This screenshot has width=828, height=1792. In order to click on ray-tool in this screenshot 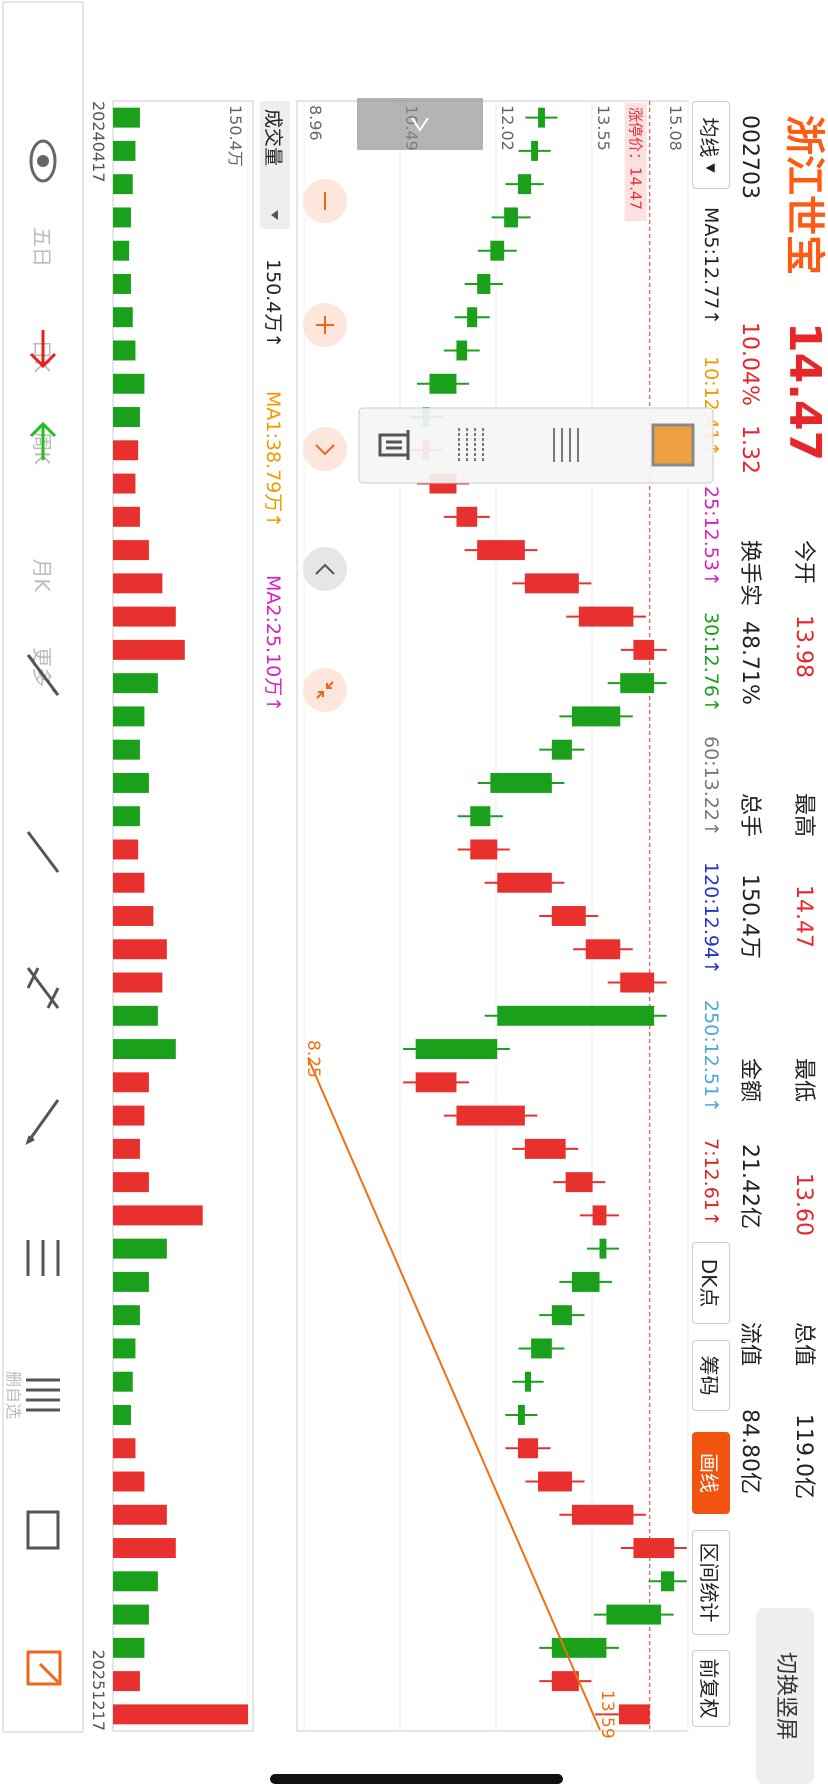, I will do `click(42, 1122)`.